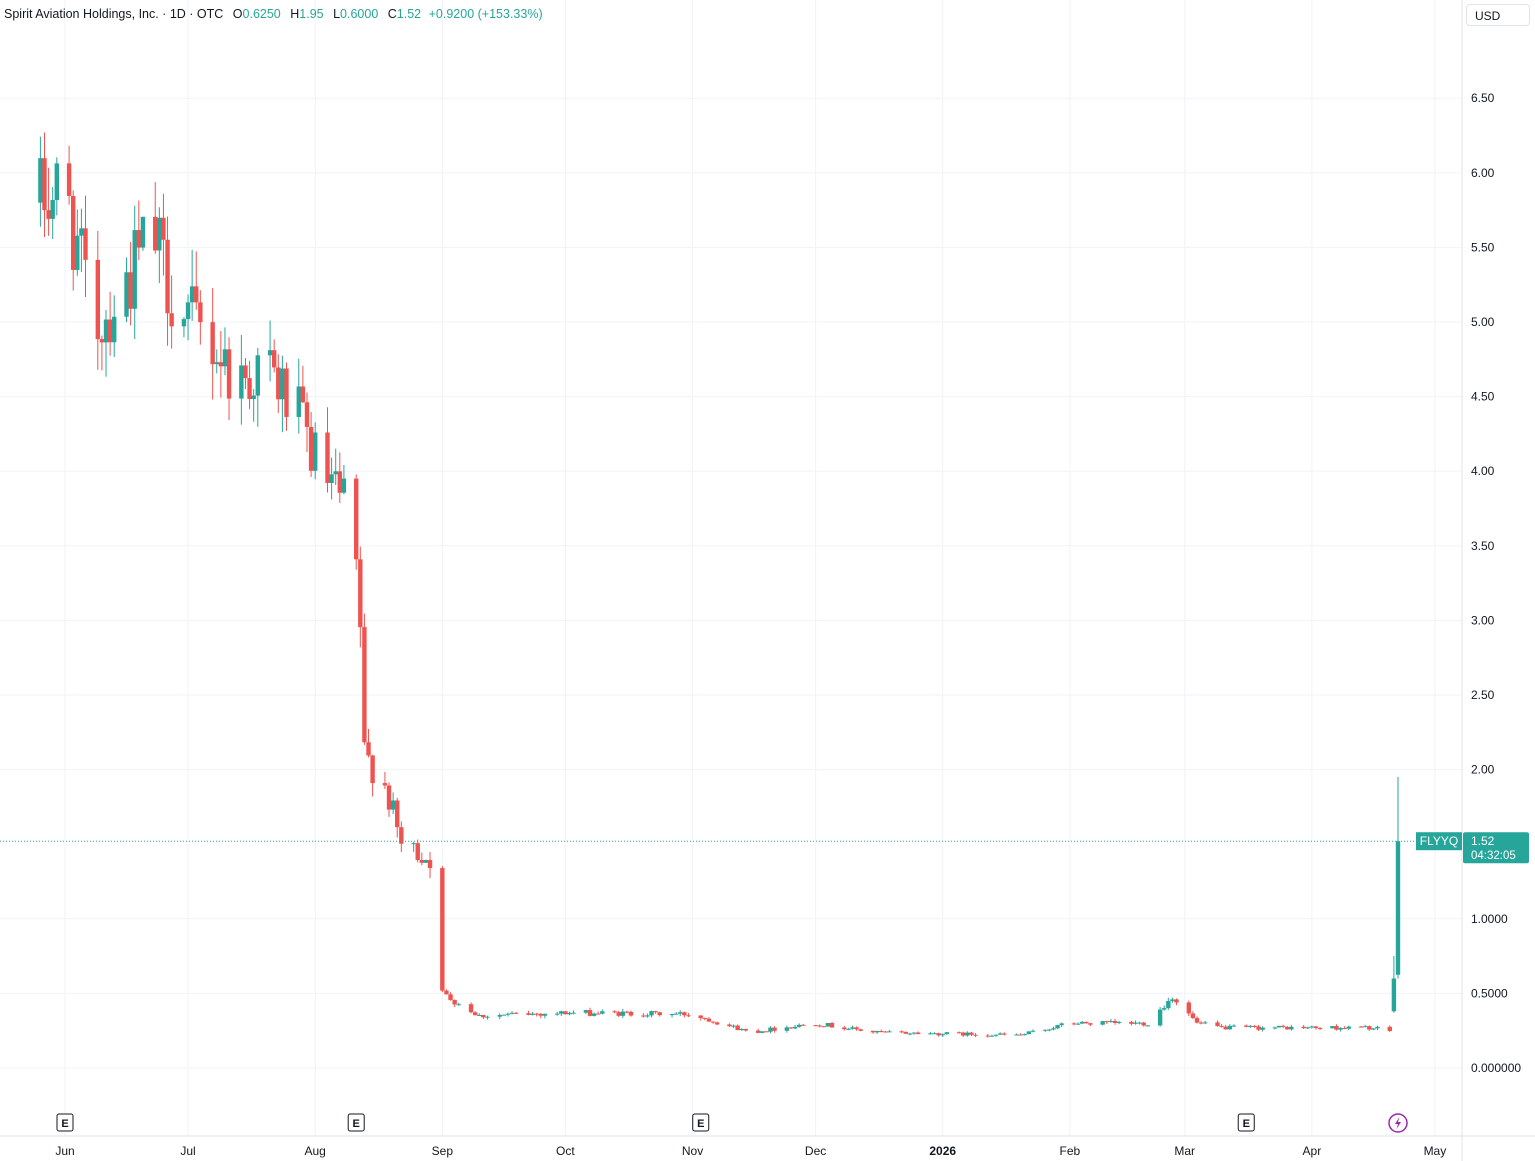 The height and width of the screenshot is (1161, 1535). I want to click on y-tick-label: 3.00, so click(1483, 620).